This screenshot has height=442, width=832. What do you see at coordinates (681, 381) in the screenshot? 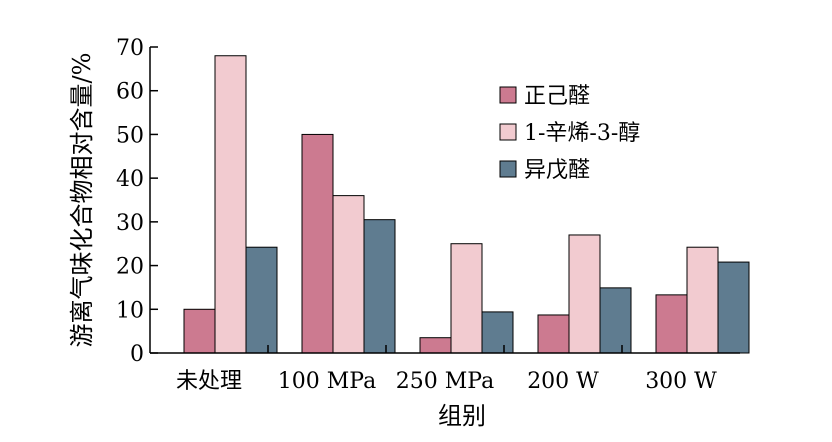
I see `x-tick-label: 300 W` at bounding box center [681, 381].